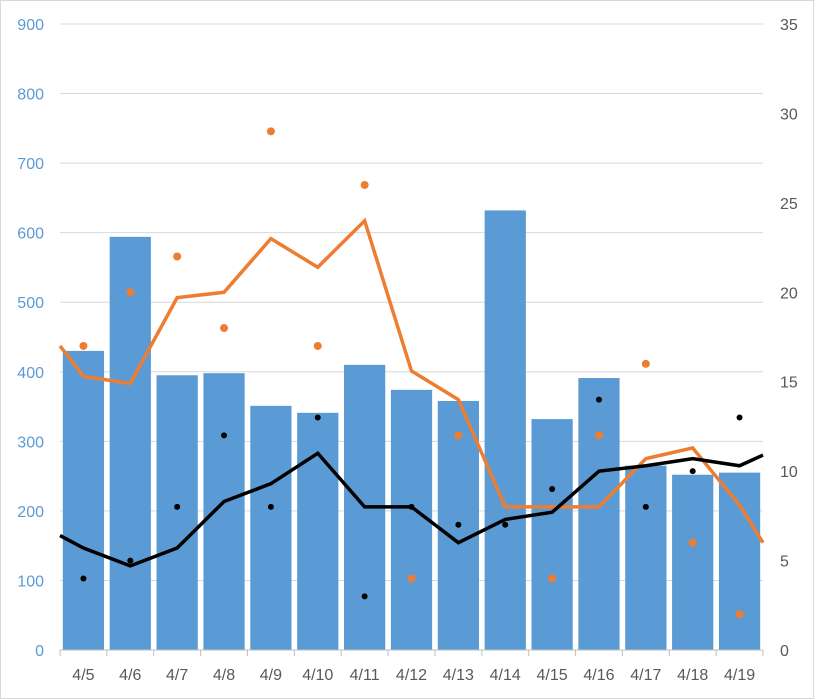 The image size is (814, 699). What do you see at coordinates (30, 512) in the screenshot?
I see `y-left-tick-label: 200` at bounding box center [30, 512].